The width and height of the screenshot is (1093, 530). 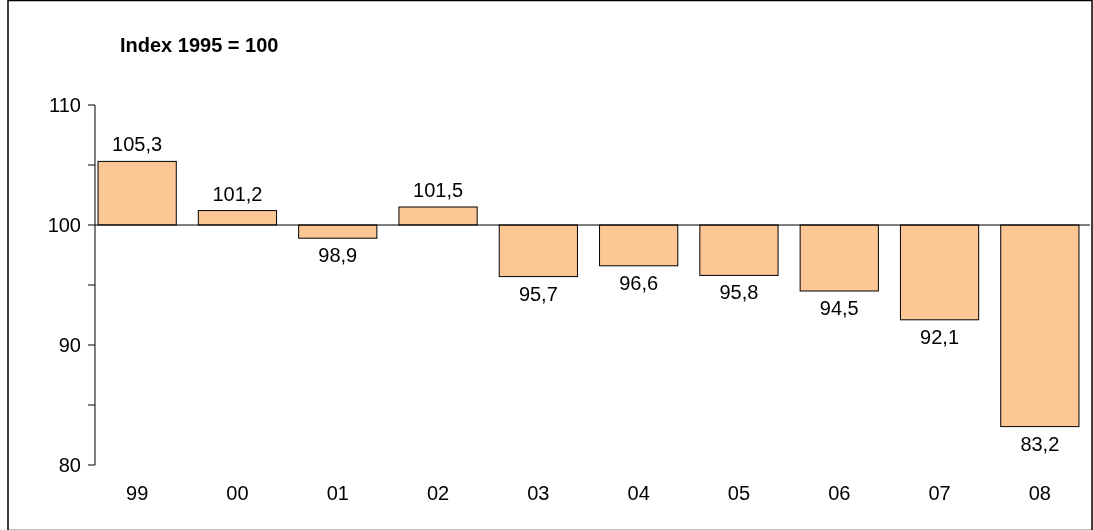 I want to click on x-tick-label: 08, so click(x=1039, y=493).